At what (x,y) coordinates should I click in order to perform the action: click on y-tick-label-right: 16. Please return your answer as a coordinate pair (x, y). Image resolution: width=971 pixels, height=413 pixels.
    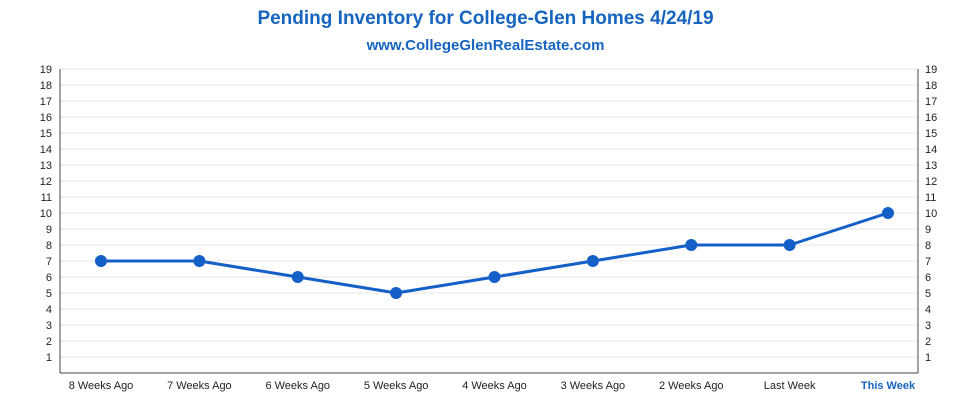
    Looking at the image, I should click on (931, 118).